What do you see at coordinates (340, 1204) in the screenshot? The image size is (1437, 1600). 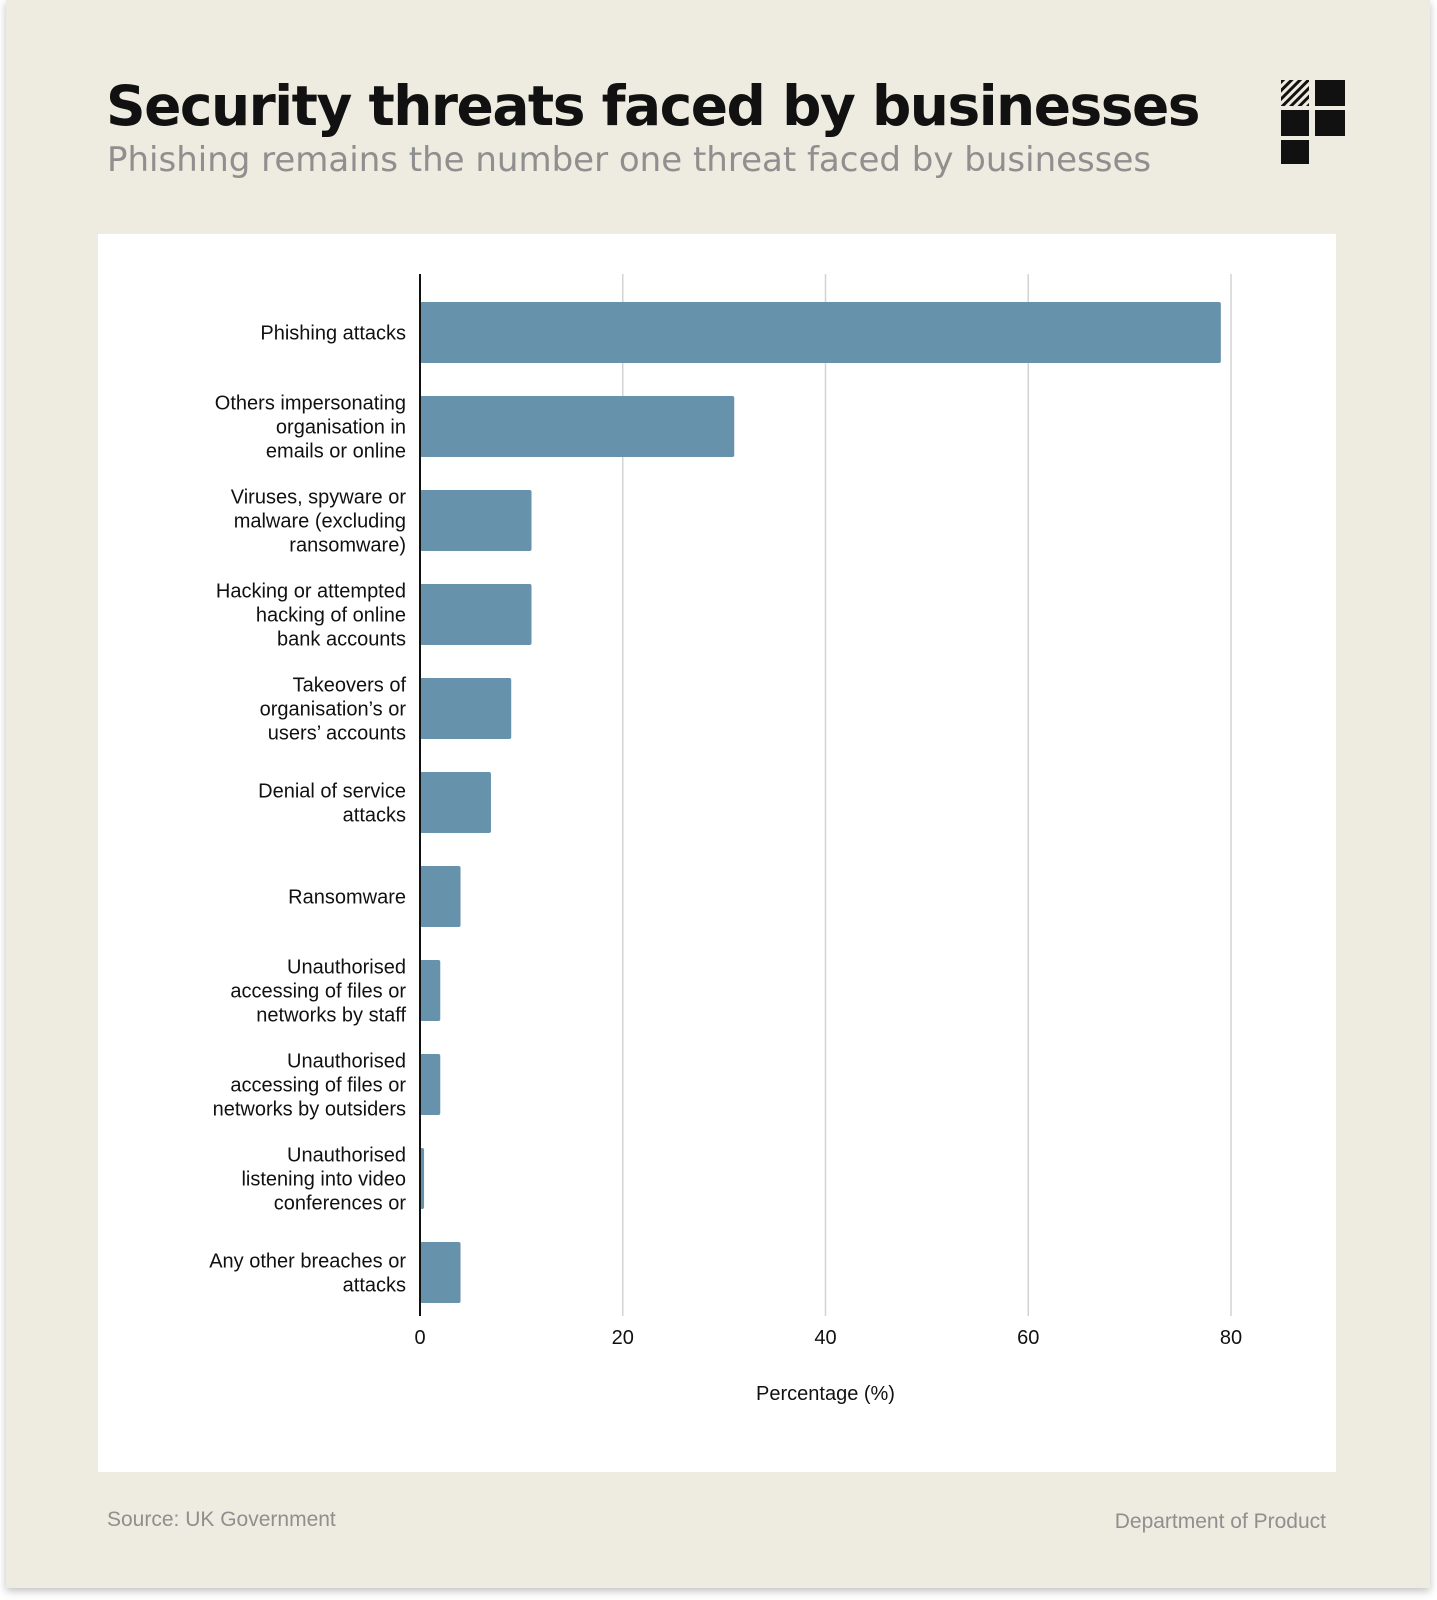 I see `y-category-label-line: conferences or` at bounding box center [340, 1204].